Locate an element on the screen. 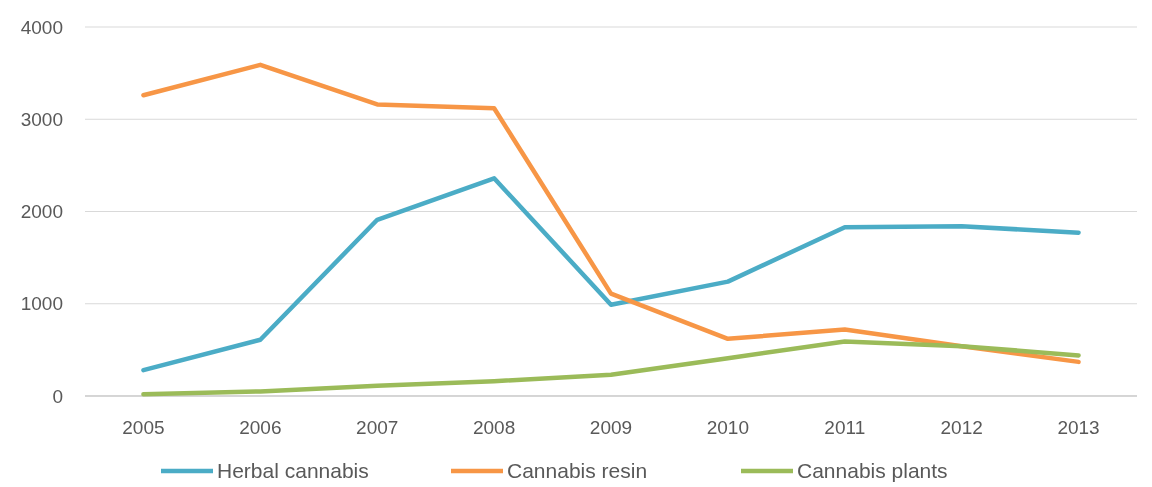  x-tick-label: 2012 is located at coordinates (961, 427).